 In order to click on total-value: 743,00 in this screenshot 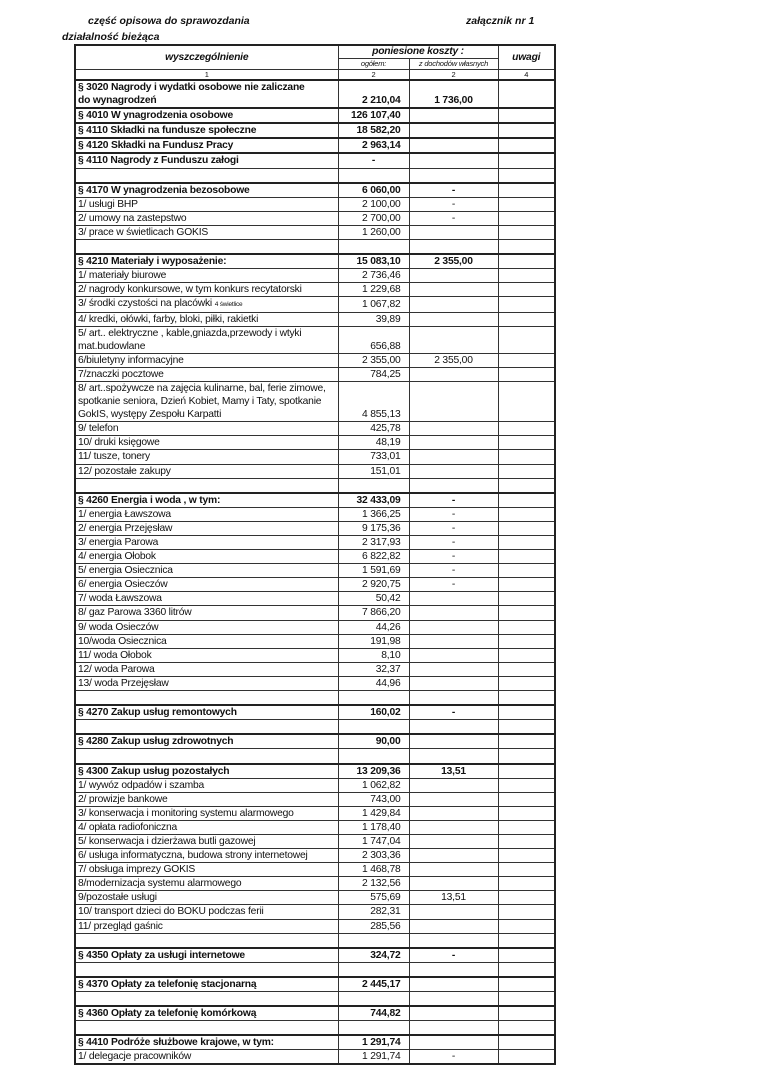, I will do `click(373, 799)`.